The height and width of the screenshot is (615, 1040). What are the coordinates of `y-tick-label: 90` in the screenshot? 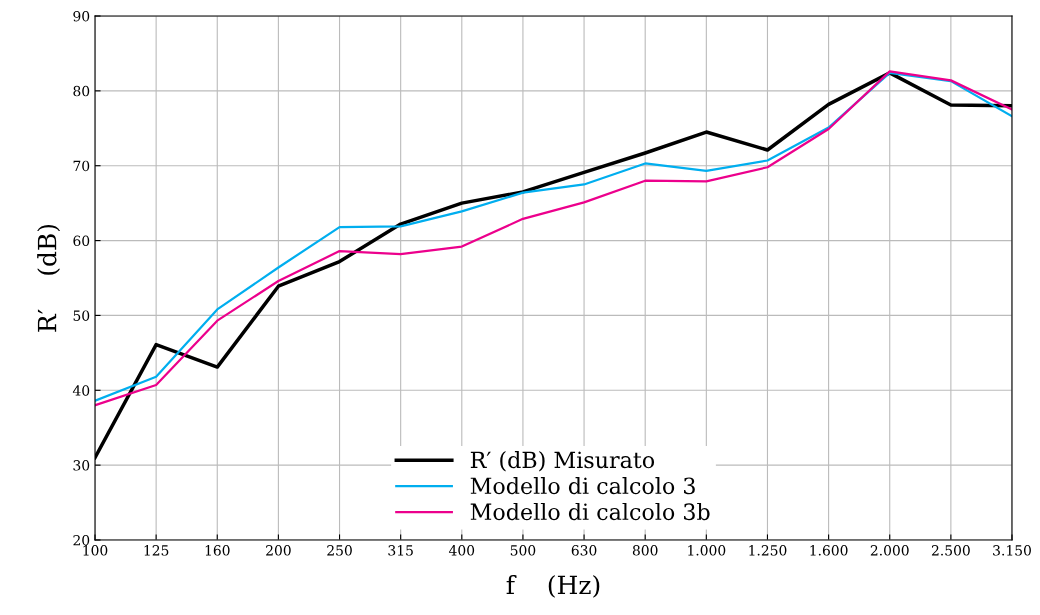 It's located at (81, 16).